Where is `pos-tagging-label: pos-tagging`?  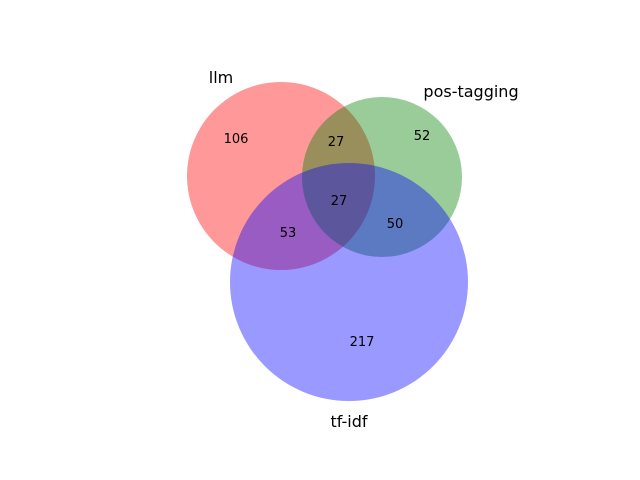 pos-tagging-label: pos-tagging is located at coordinates (470, 91).